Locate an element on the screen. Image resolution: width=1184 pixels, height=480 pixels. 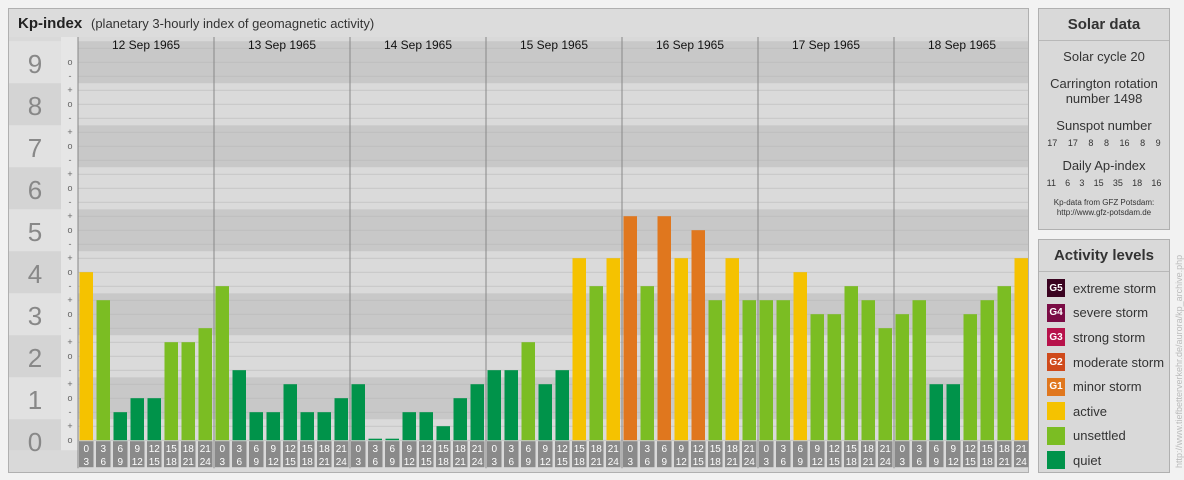
legend-item: G3 strong storm is located at coordinates (1104, 337).